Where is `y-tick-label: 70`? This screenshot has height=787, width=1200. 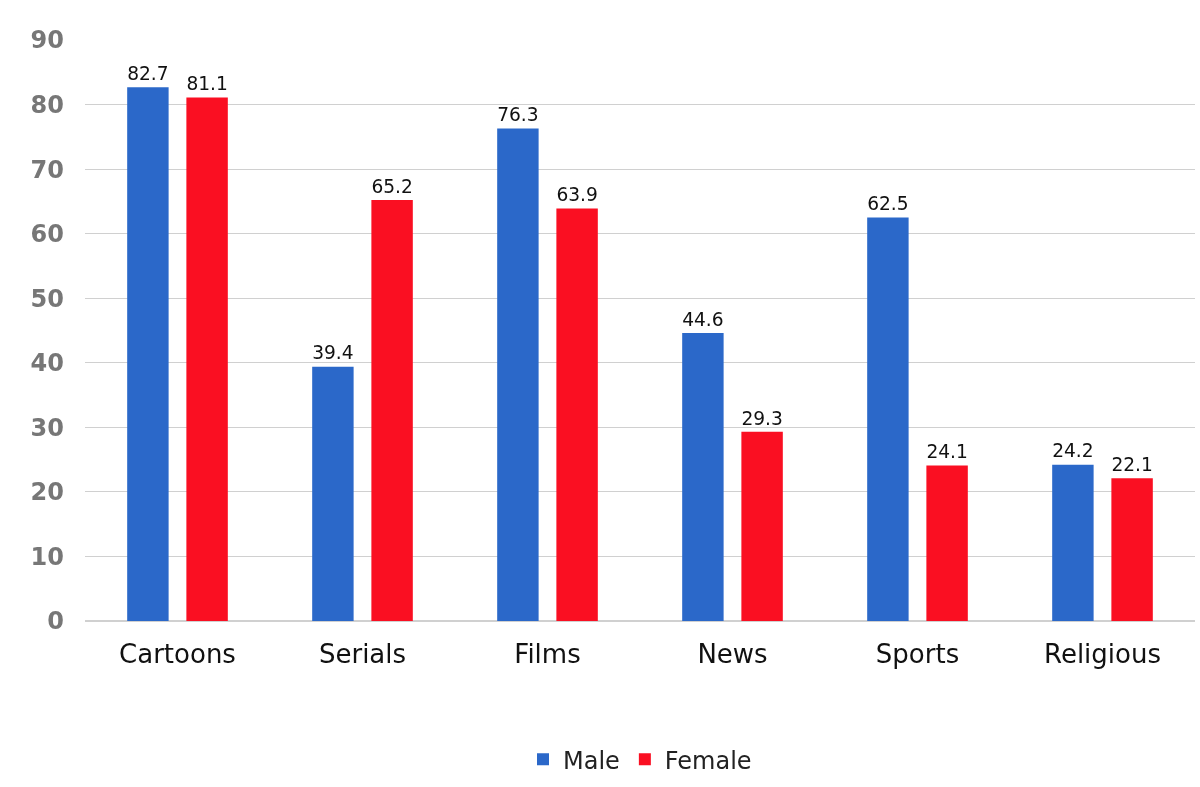 y-tick-label: 70 is located at coordinates (47, 169).